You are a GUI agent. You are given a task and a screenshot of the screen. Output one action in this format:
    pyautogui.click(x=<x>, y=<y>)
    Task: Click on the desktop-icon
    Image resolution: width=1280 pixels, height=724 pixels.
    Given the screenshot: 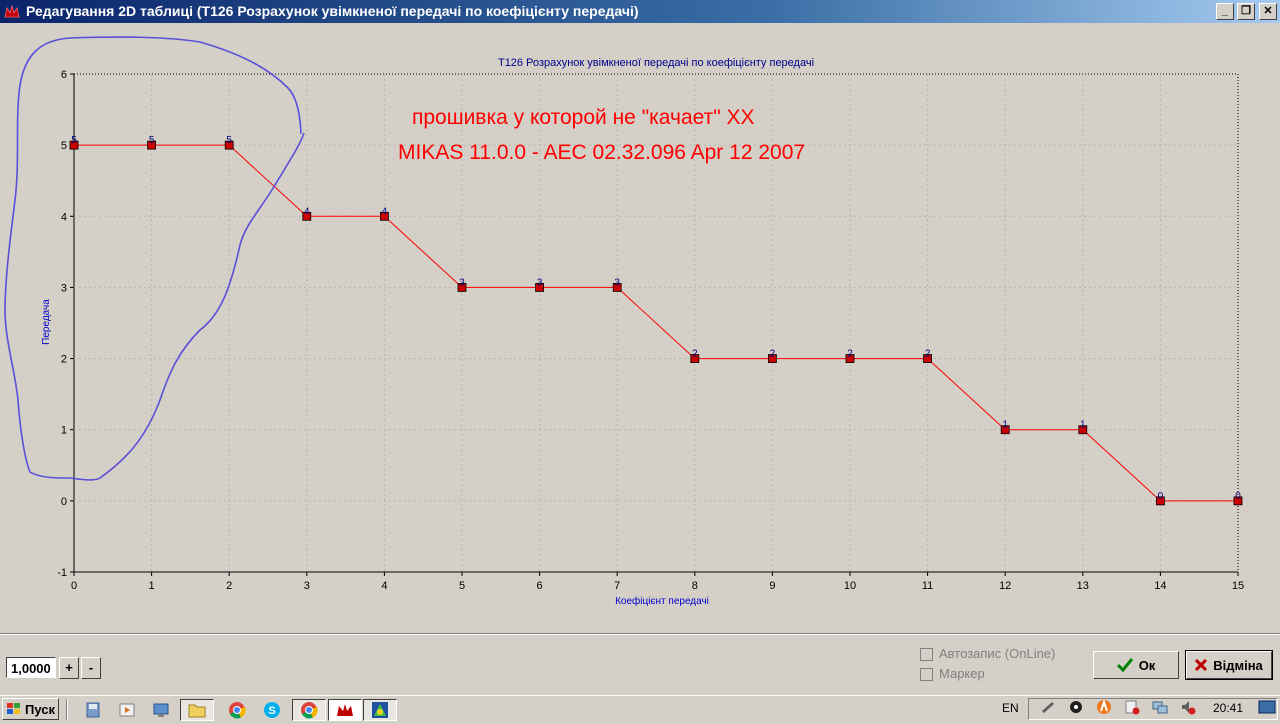 What is the action you would take?
    pyautogui.click(x=161, y=710)
    